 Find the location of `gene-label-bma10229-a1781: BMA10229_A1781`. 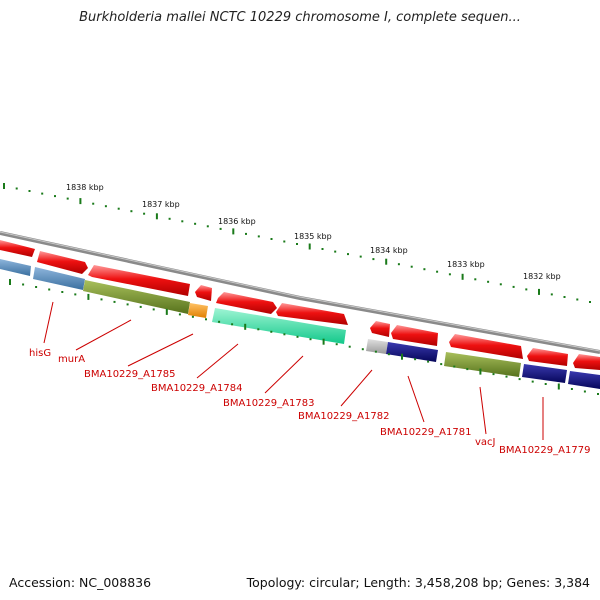

gene-label-bma10229-a1781: BMA10229_A1781 is located at coordinates (425, 432).